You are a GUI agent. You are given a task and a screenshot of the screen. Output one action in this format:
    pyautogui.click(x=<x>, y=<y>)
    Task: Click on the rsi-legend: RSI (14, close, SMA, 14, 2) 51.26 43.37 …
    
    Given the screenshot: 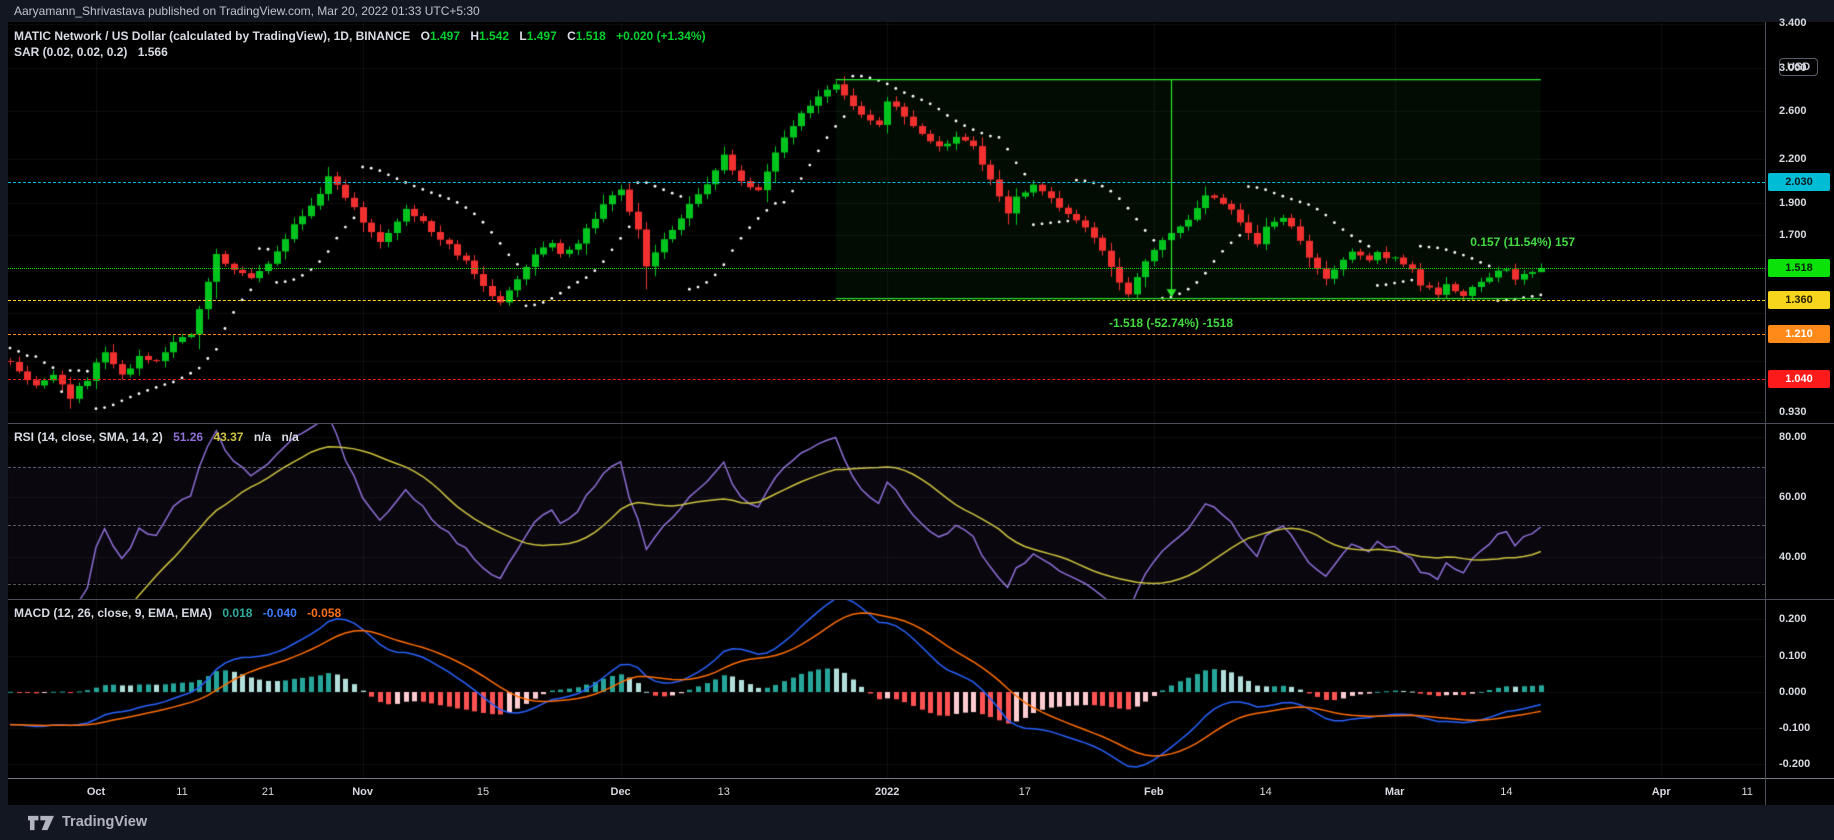 What is the action you would take?
    pyautogui.click(x=156, y=437)
    